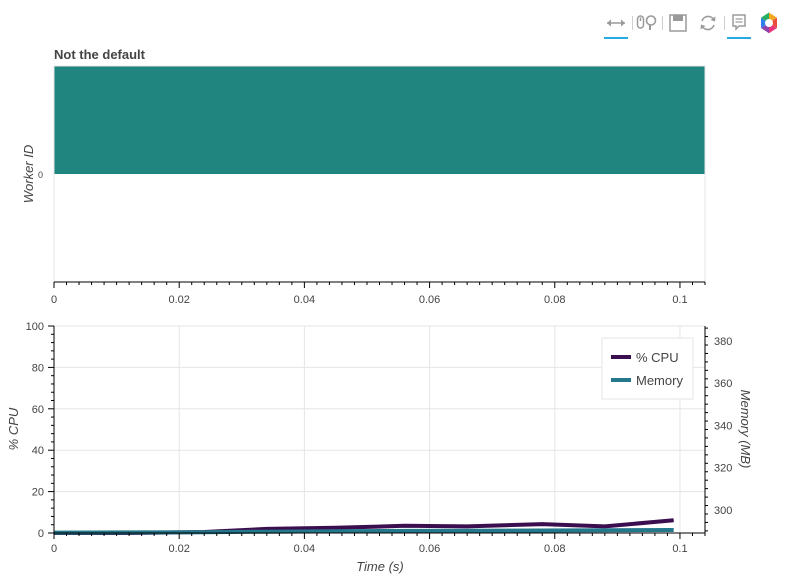 The image size is (787, 583). I want to click on legend-box, so click(647, 368).